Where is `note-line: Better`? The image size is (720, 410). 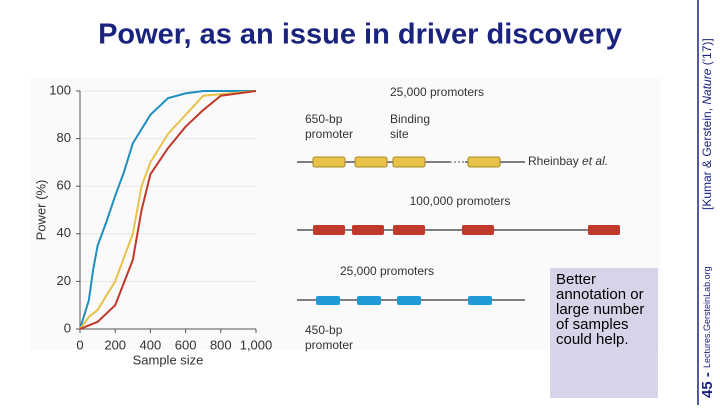 note-line: Better is located at coordinates (576, 279).